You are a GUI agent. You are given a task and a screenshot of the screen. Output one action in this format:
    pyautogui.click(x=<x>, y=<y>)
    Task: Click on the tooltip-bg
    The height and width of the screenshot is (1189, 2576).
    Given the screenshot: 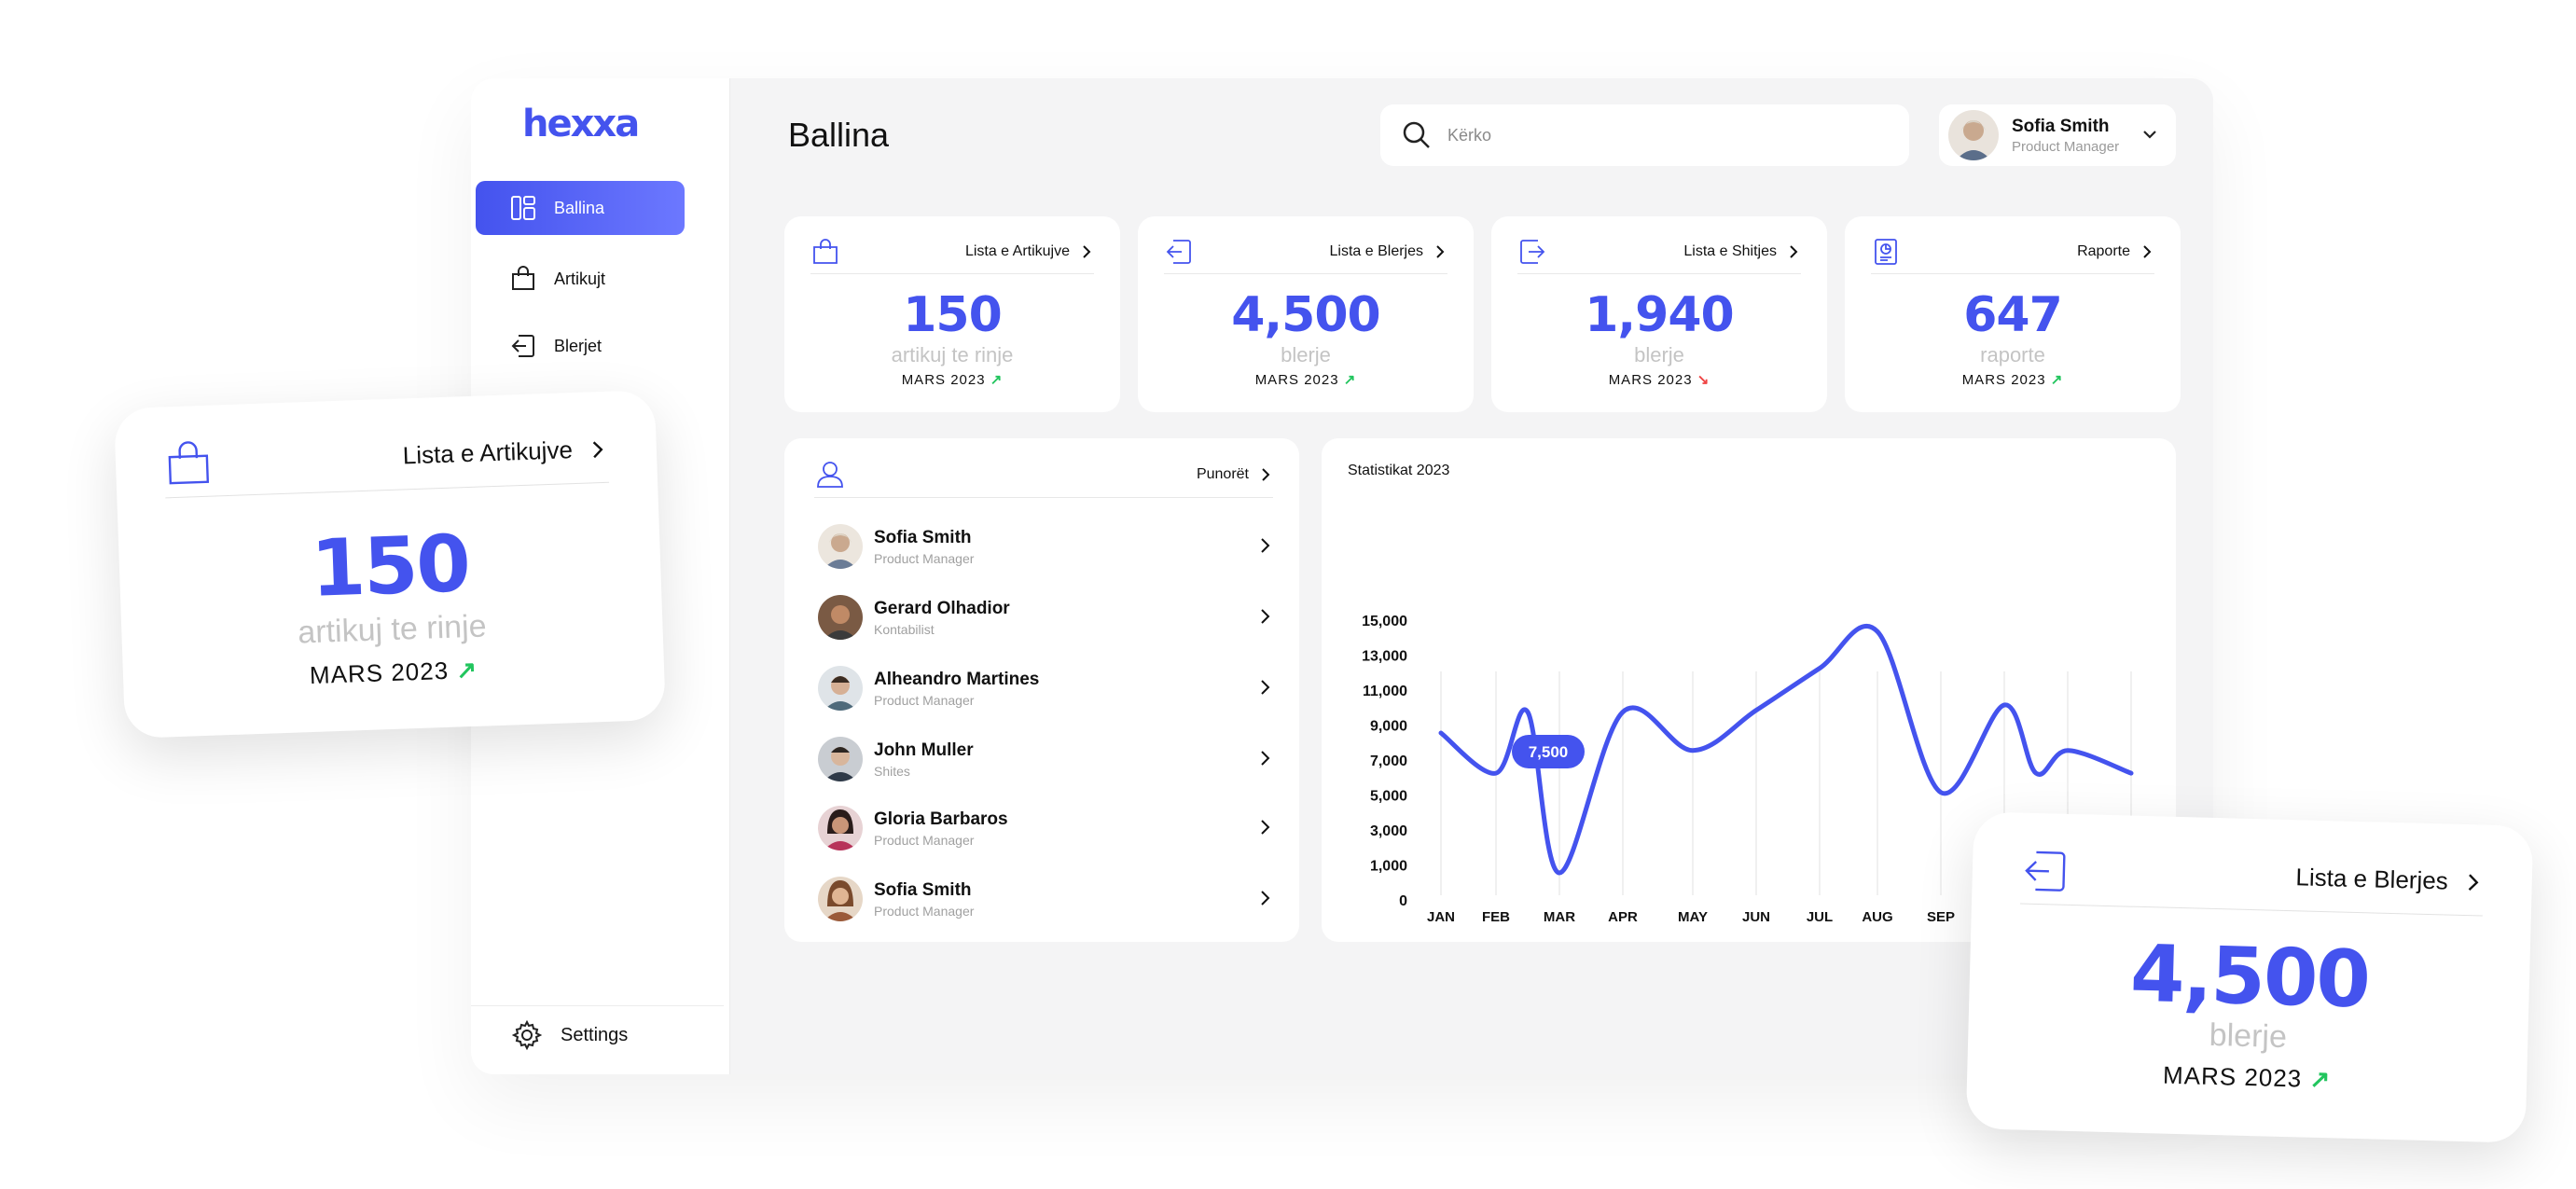 What is the action you would take?
    pyautogui.click(x=1548, y=751)
    